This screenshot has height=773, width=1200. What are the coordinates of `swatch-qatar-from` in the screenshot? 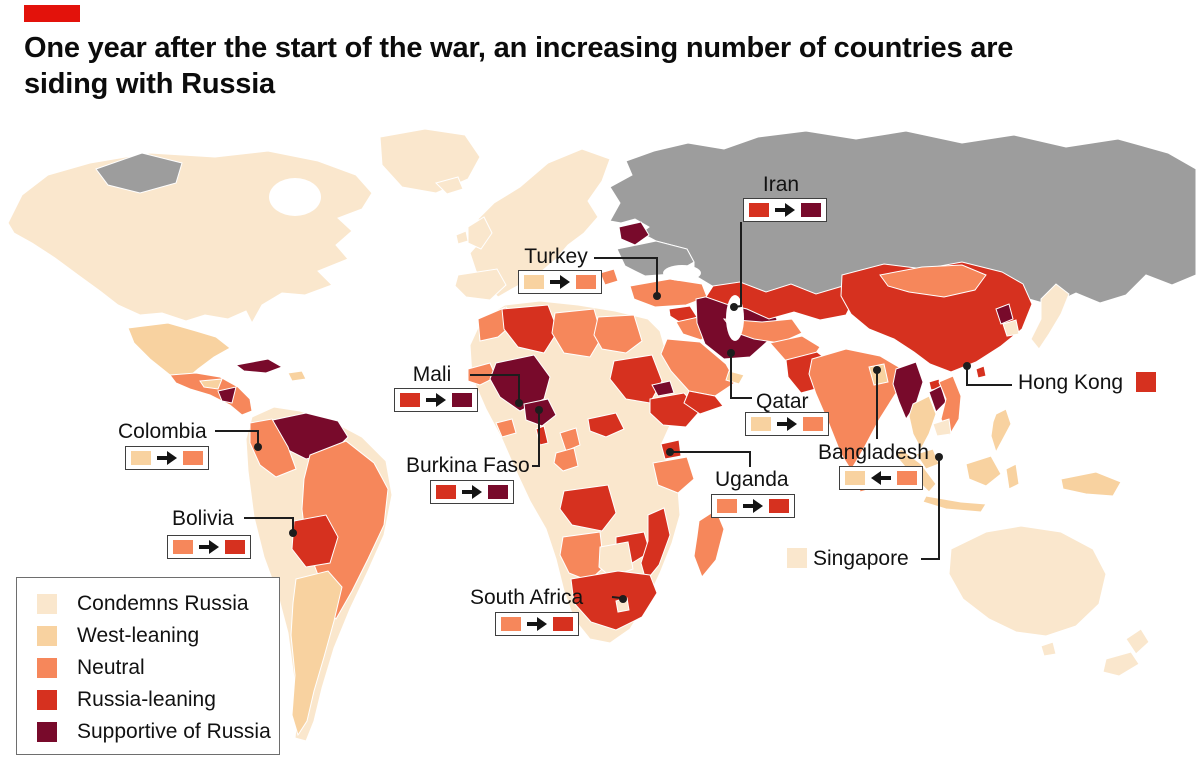 It's located at (761, 424).